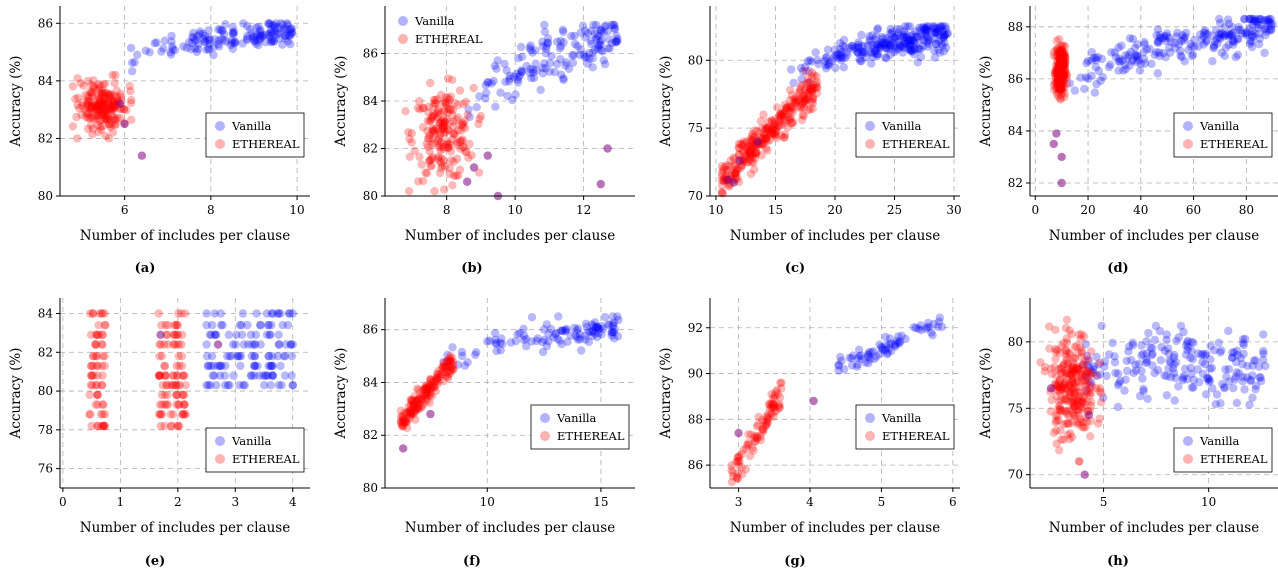 The width and height of the screenshot is (1278, 581). Describe the element at coordinates (370, 196) in the screenshot. I see `y-tick-label: 80` at that location.